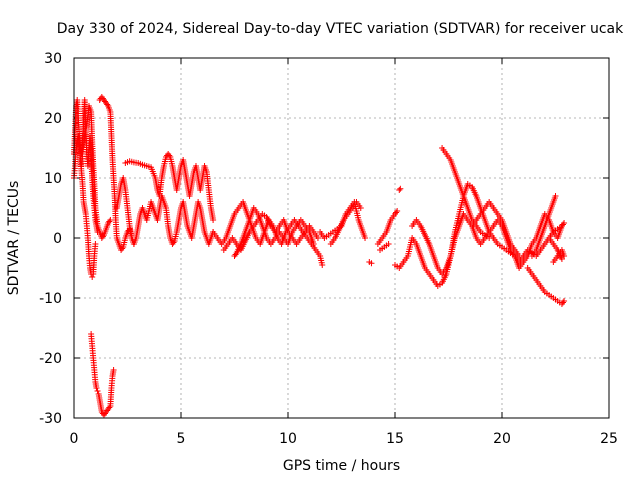 The image size is (640, 480). I want to click on y-tick-label: -10, so click(50, 299).